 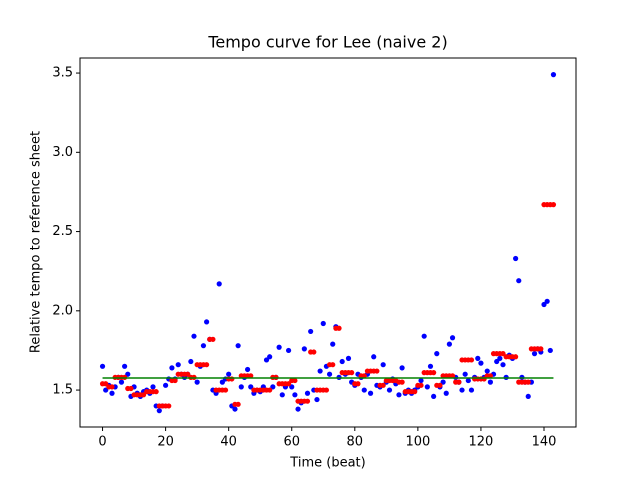 What do you see at coordinates (544, 442) in the screenshot?
I see `x-tick-label: 140` at bounding box center [544, 442].